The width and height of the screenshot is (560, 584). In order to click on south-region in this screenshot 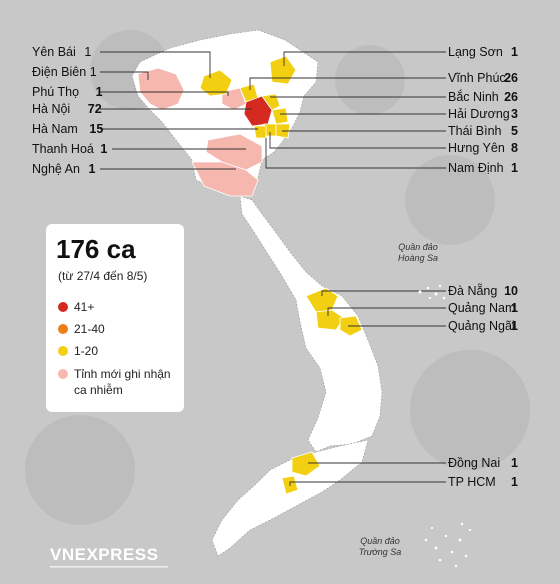, I will do `click(290, 498)`.